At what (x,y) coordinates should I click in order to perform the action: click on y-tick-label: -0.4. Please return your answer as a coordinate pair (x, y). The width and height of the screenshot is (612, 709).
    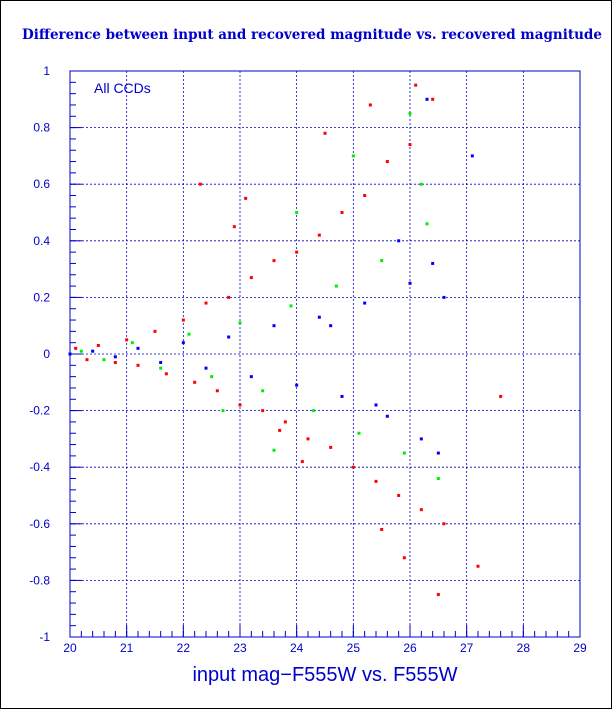
    Looking at the image, I should click on (39, 467).